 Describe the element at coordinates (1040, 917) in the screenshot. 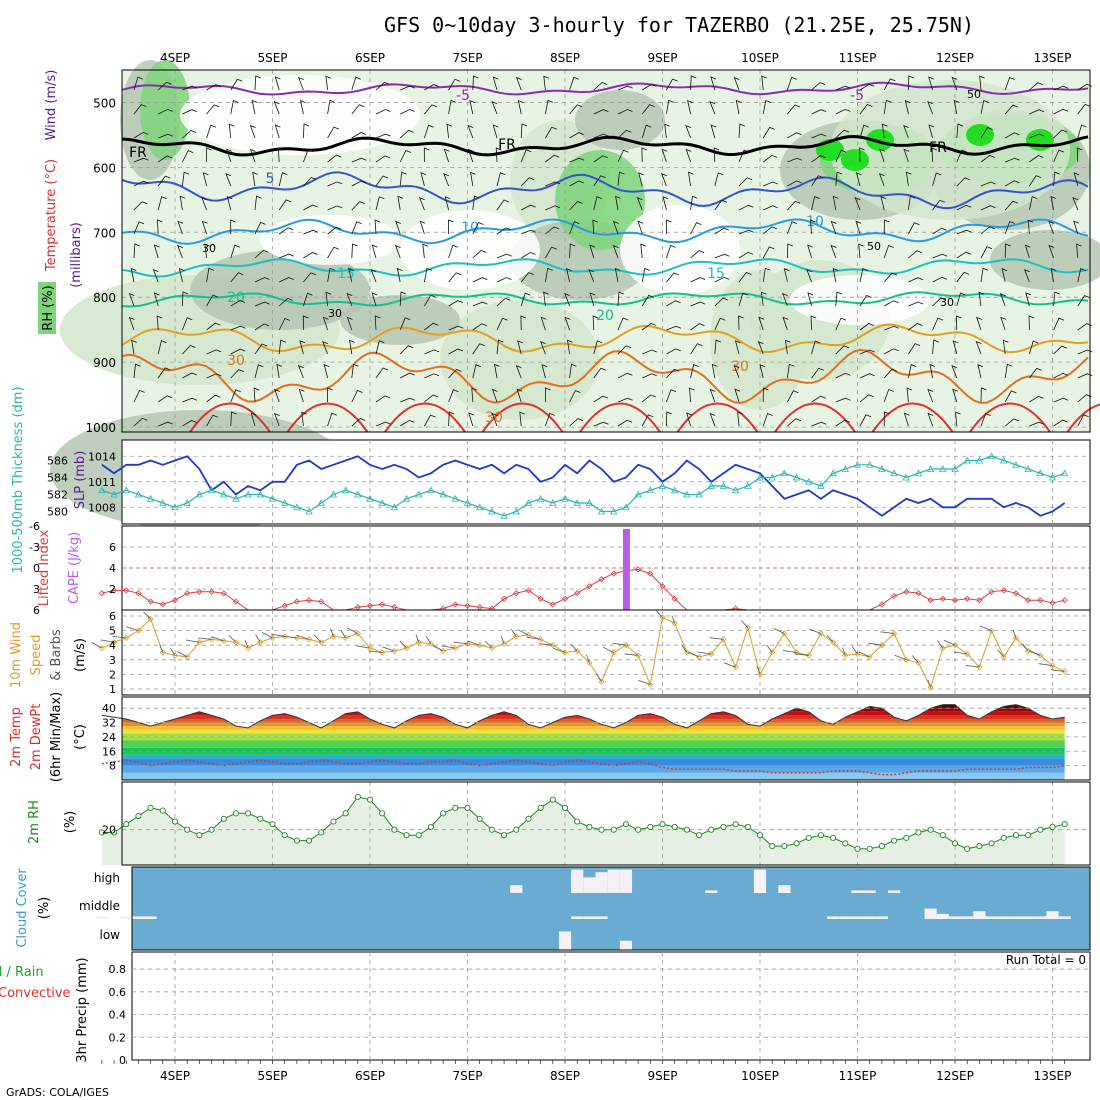

I see `cloud-clear-bar` at that location.